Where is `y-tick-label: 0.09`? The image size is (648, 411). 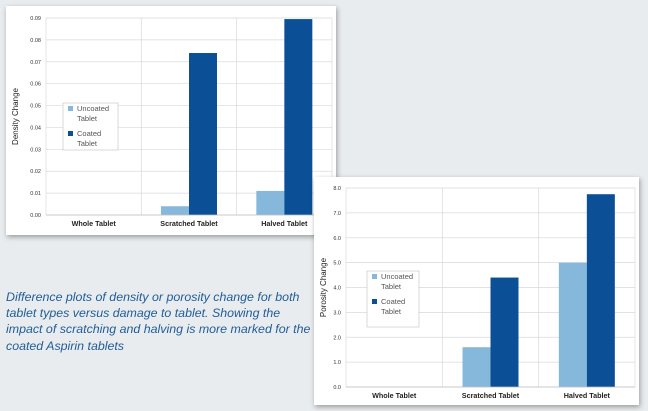 y-tick-label: 0.09 is located at coordinates (35, 19).